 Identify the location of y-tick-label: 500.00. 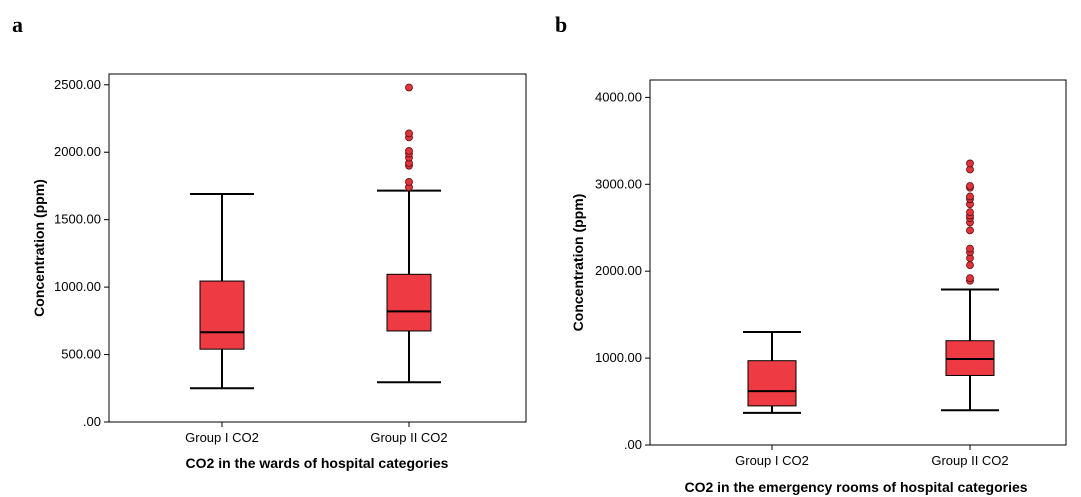
(81, 354).